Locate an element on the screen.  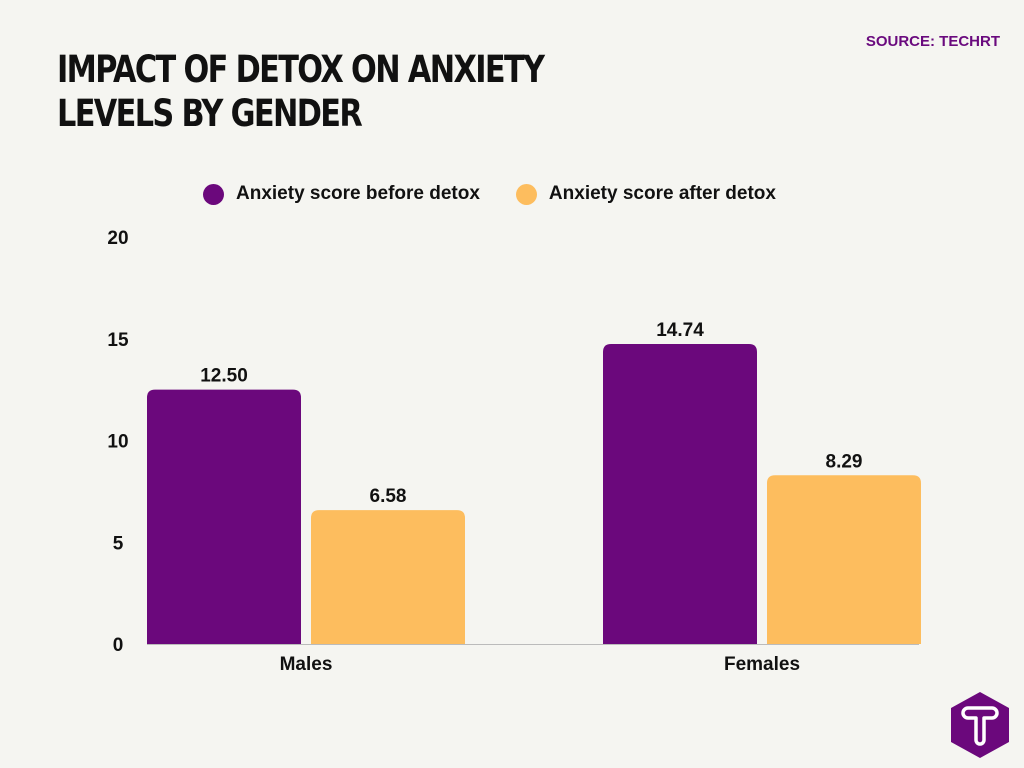
legend-swatch-before is located at coordinates (213, 194).